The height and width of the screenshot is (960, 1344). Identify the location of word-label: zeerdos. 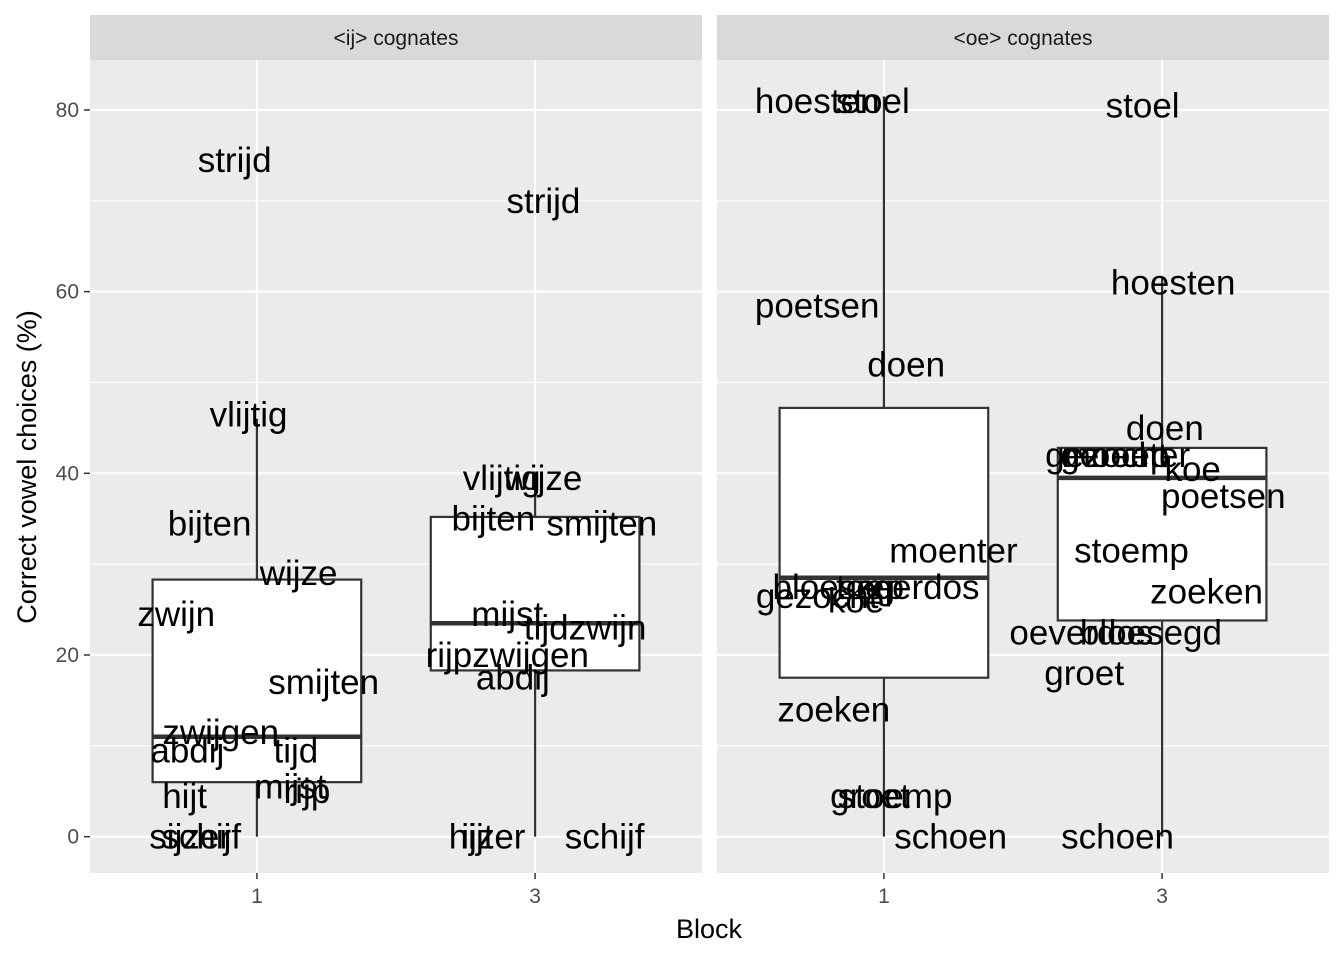
(917, 587).